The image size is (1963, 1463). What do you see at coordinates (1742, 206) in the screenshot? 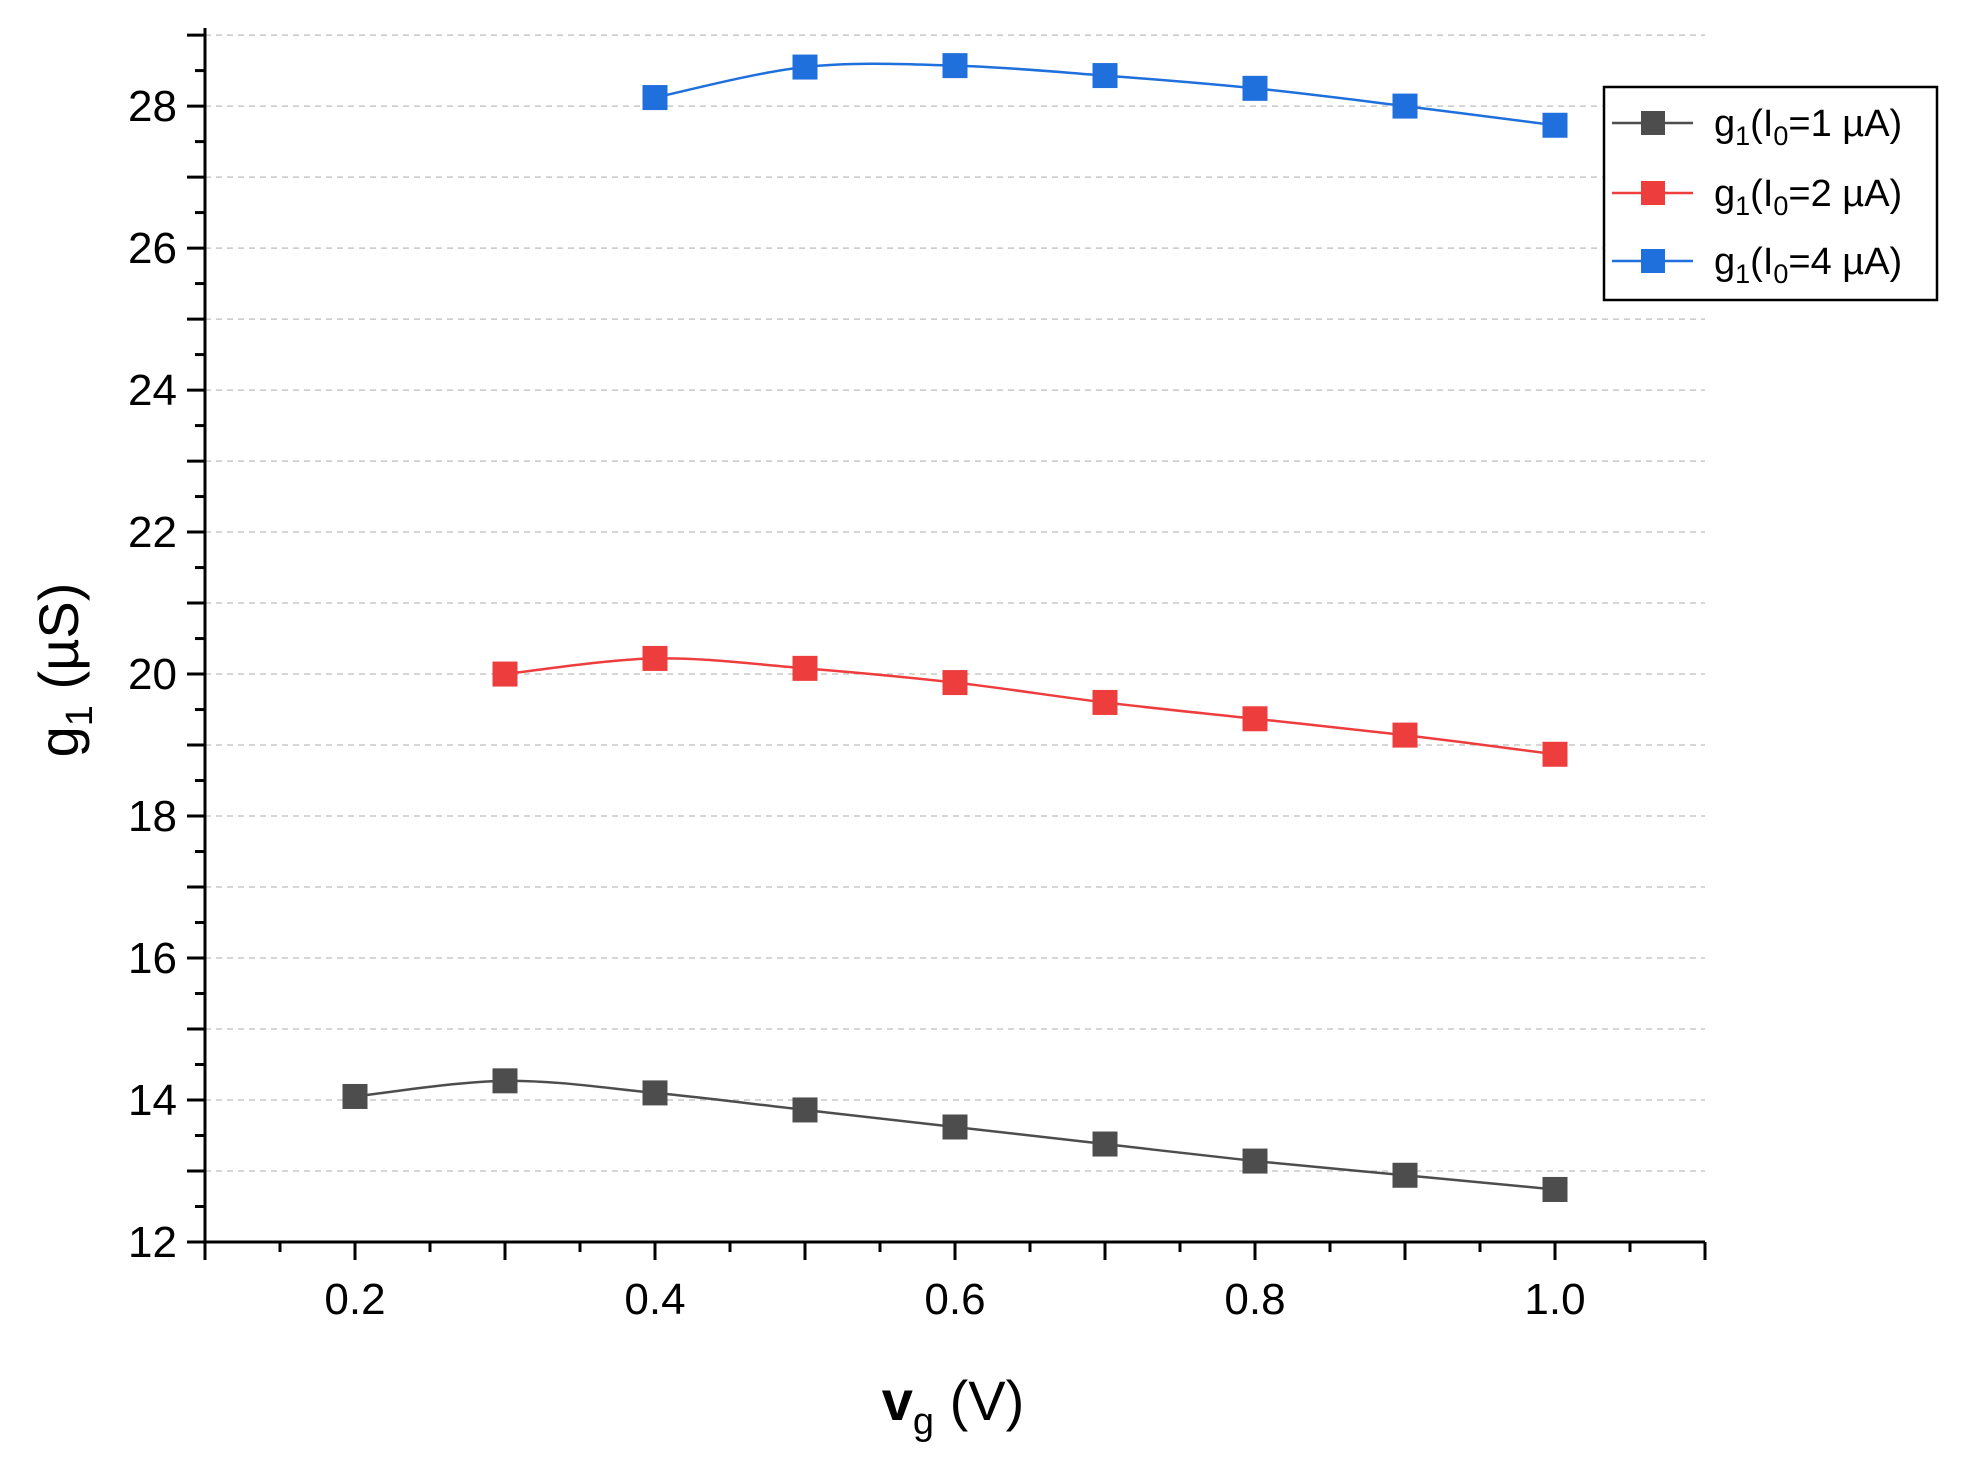
I see `legend-label-2-a-sub: 1` at bounding box center [1742, 206].